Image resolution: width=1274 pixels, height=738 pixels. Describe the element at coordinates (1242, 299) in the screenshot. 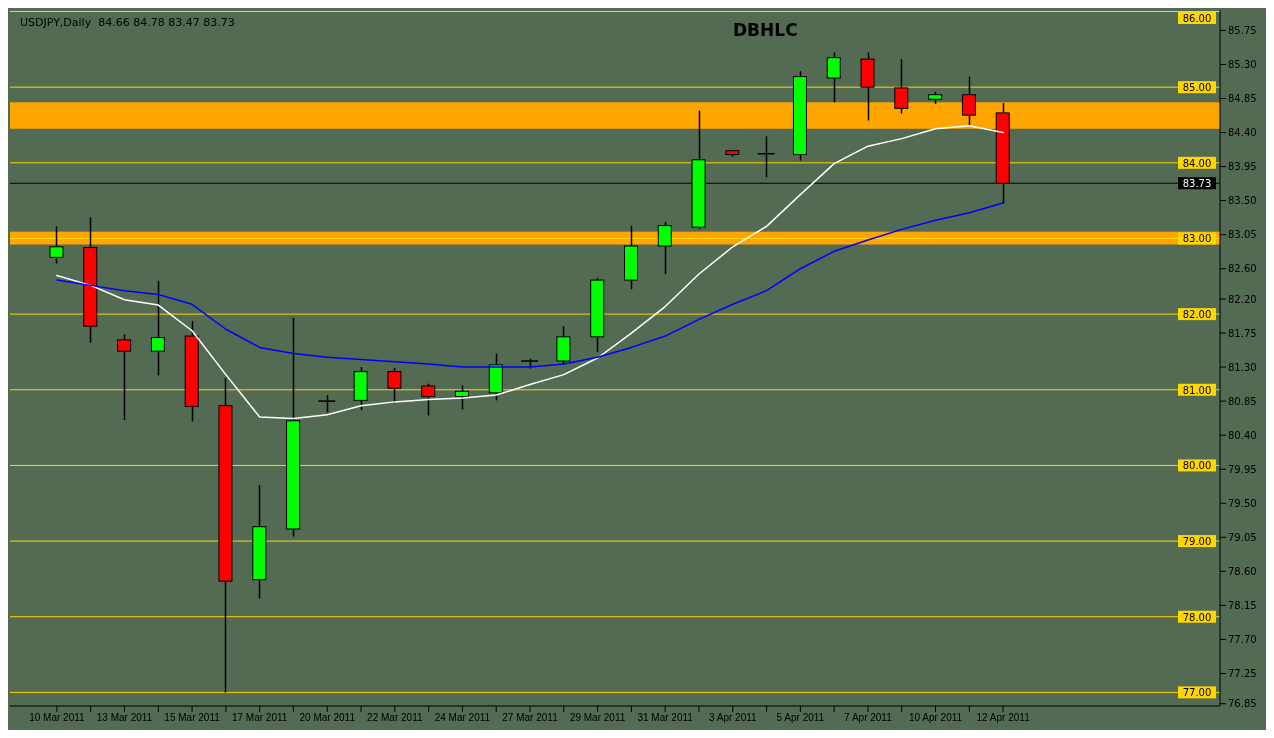

I see `y-tick-label: 82.20` at that location.